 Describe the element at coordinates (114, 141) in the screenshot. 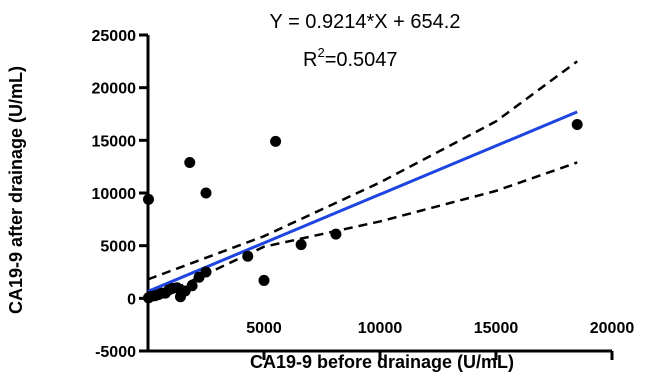

I see `y-tick-label: 15000` at that location.